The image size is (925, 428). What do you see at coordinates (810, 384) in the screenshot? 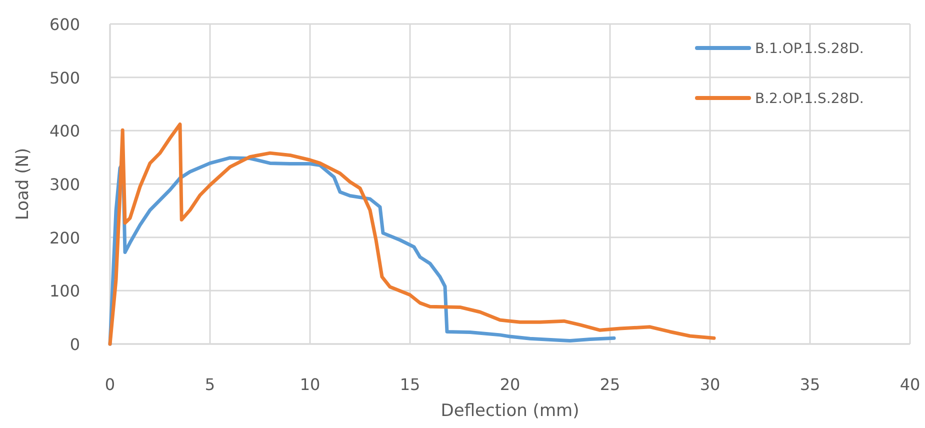
I see `x-tick-label: 35` at bounding box center [810, 384].